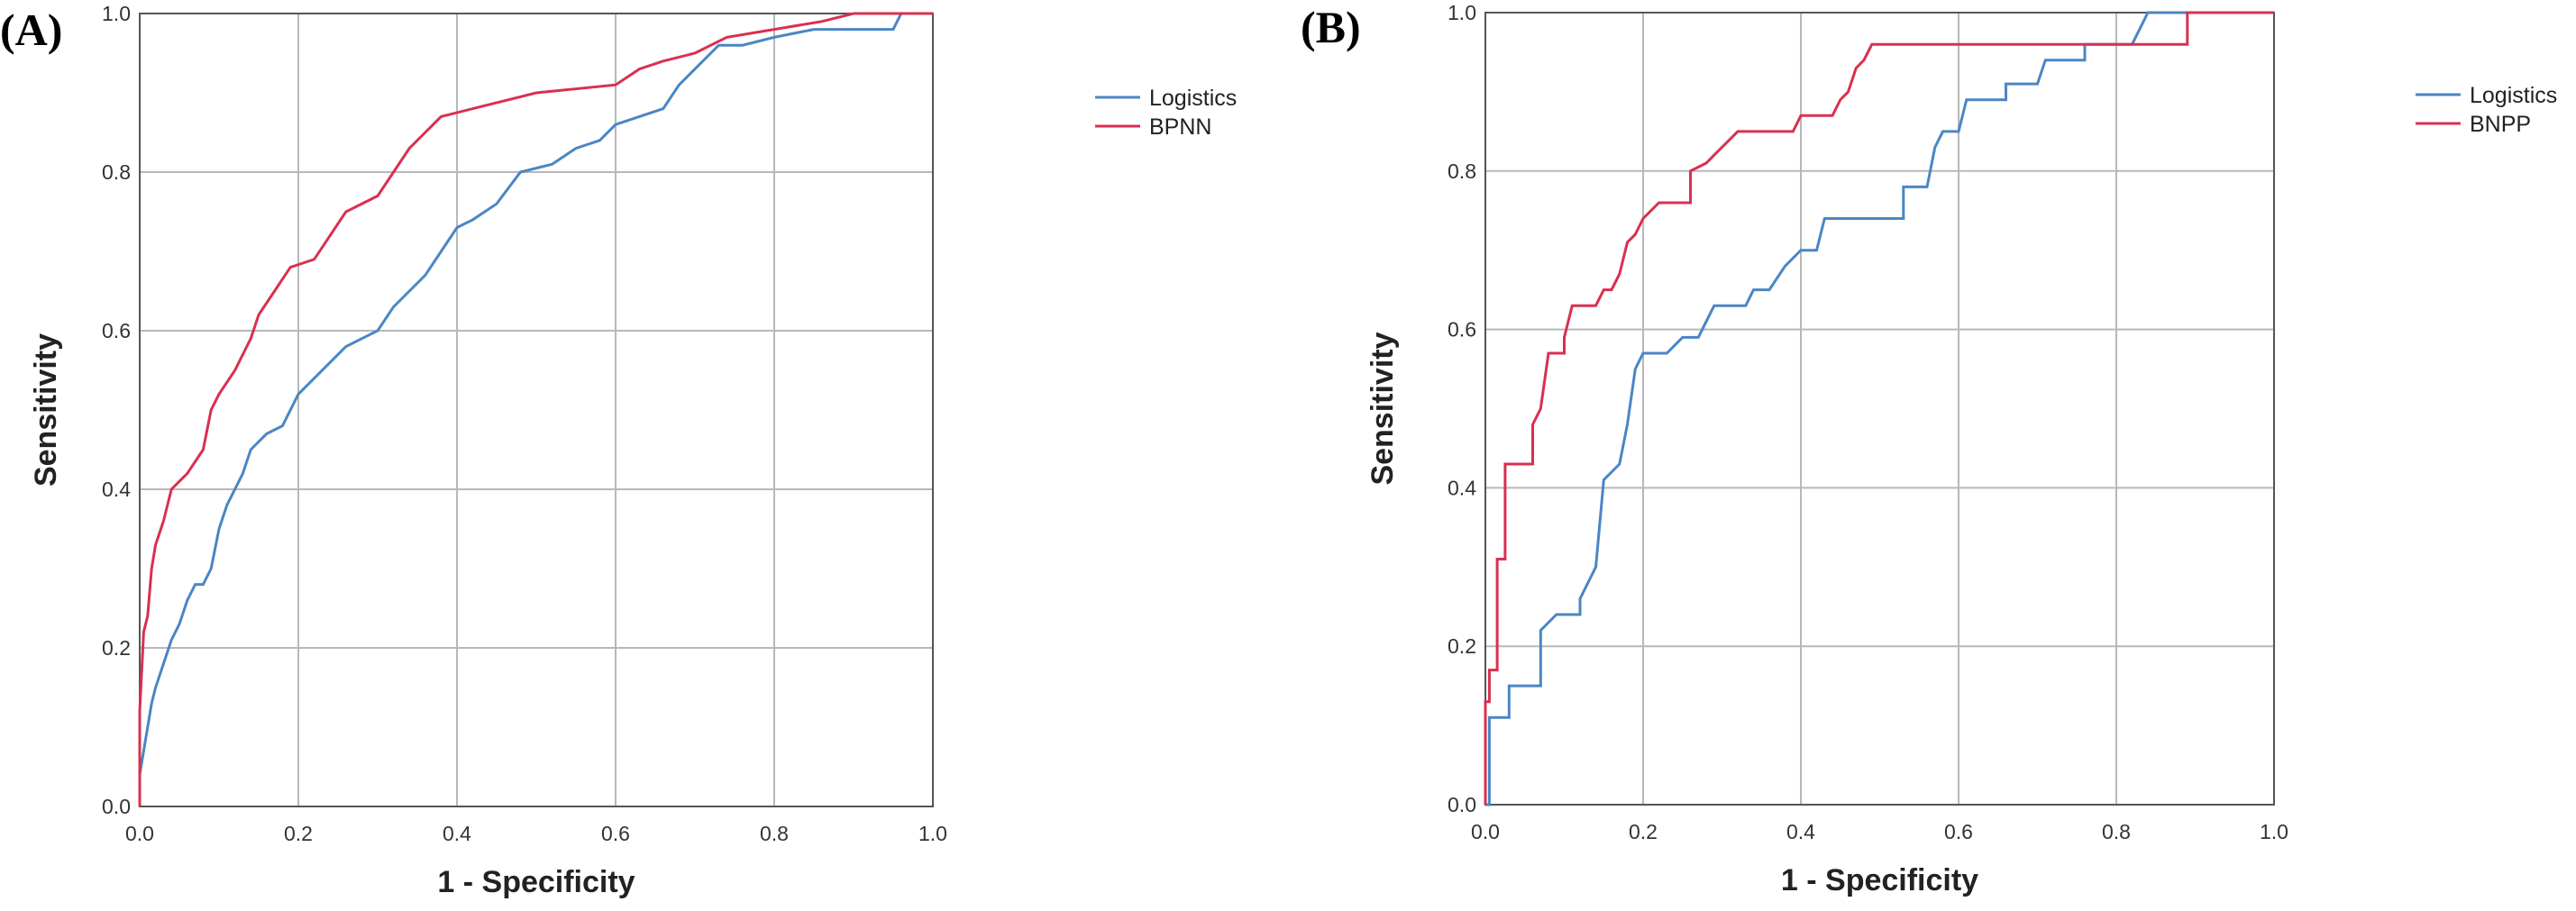 This screenshot has width=2576, height=911. What do you see at coordinates (2486, 110) in the screenshot?
I see `legend: Logistics BNPP` at bounding box center [2486, 110].